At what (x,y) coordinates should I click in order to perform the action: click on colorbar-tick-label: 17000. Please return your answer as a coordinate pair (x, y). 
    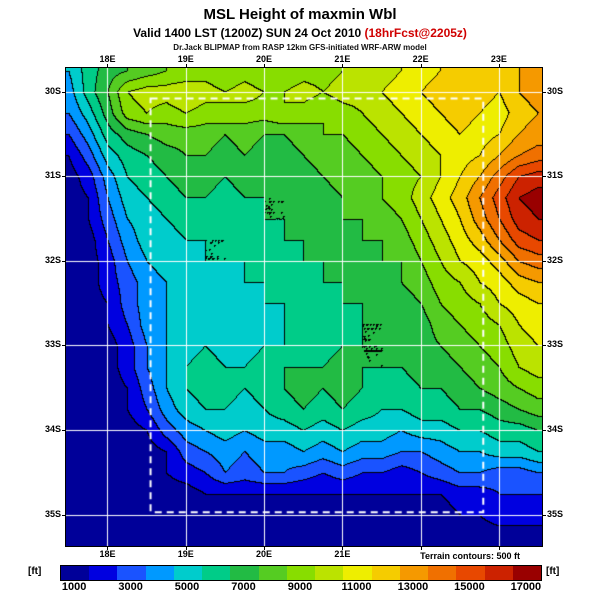
    Looking at the image, I should click on (526, 587).